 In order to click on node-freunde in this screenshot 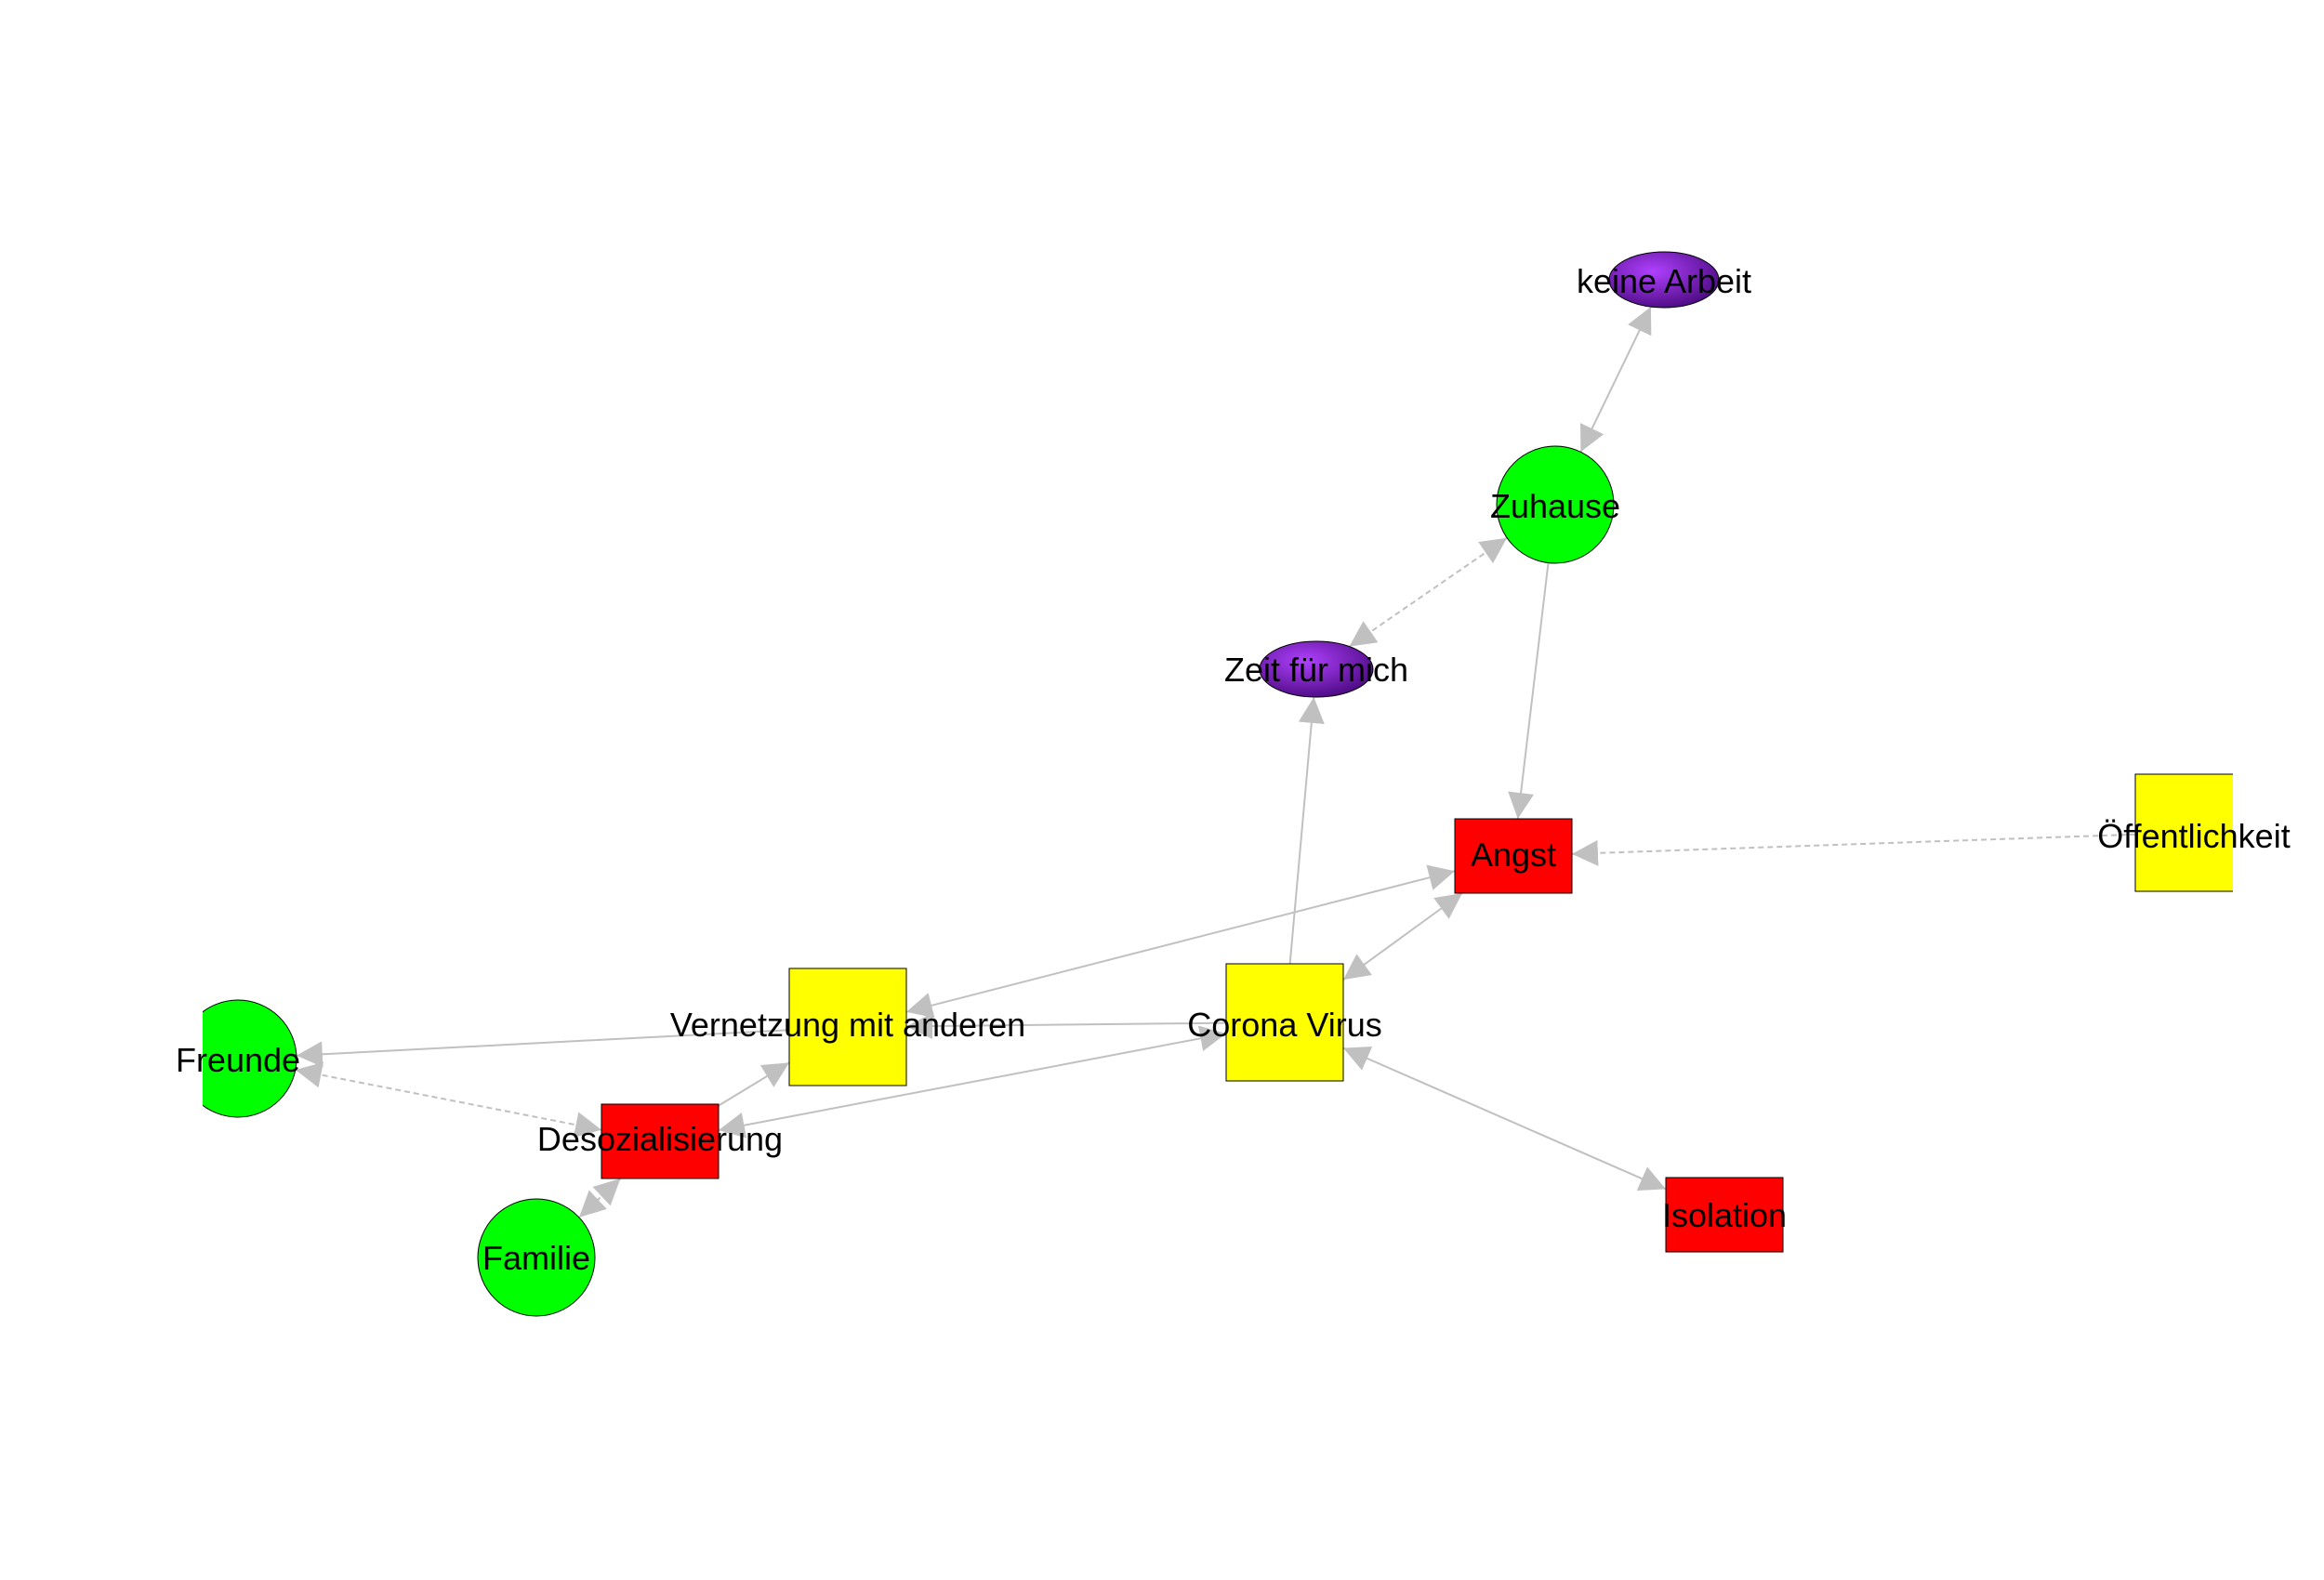, I will do `click(250, 1058)`.